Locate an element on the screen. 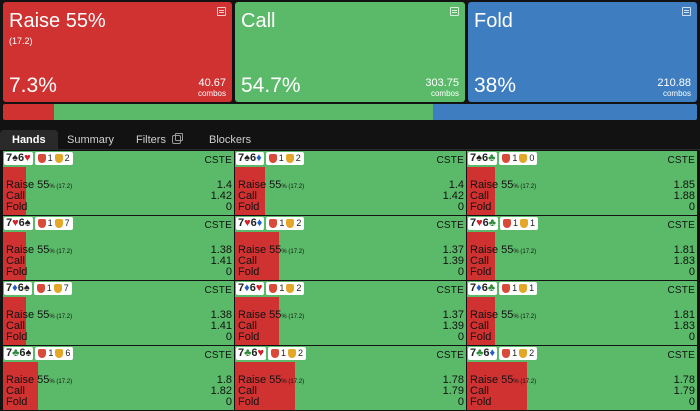 The width and height of the screenshot is (700, 411). hand-header: 7♥6♠ 1 7 is located at coordinates (38, 223).